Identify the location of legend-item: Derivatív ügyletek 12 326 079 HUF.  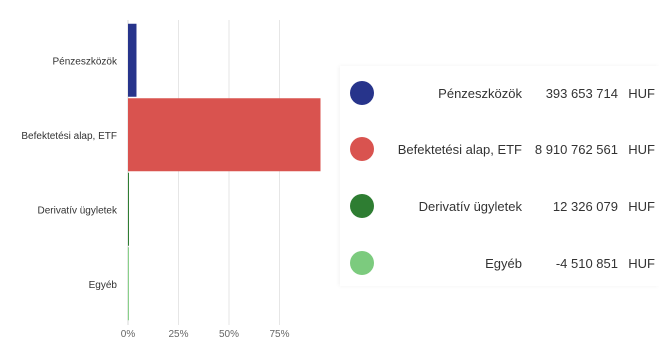
(499, 206).